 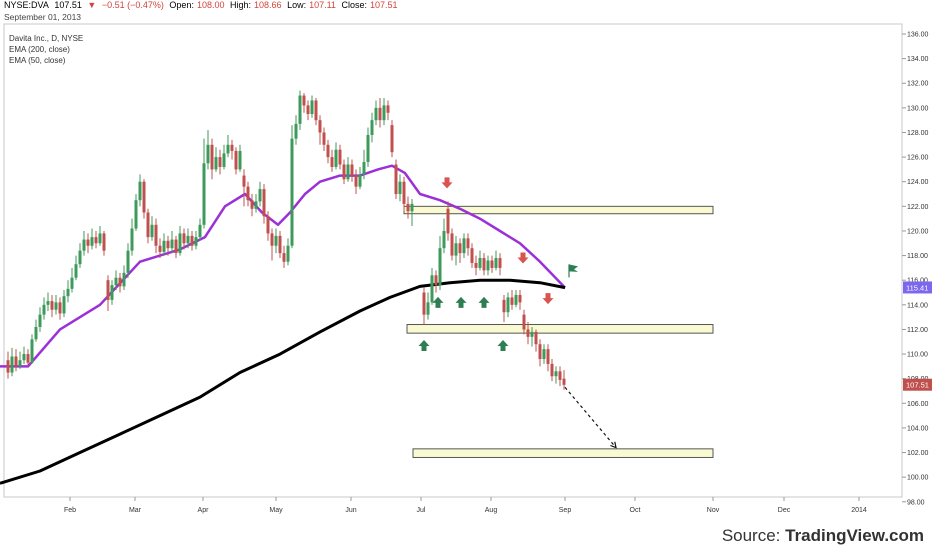 What do you see at coordinates (26, 5) in the screenshot?
I see `symbol-label: NYSE:DVA` at bounding box center [26, 5].